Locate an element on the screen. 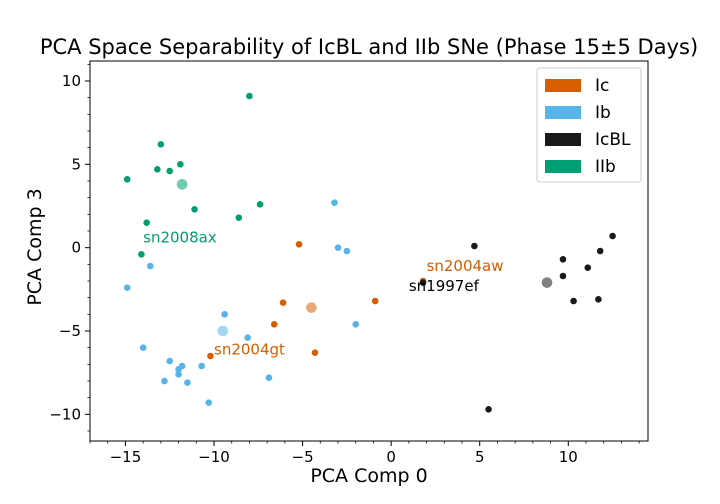  x-tick-label: −5 is located at coordinates (303, 457).